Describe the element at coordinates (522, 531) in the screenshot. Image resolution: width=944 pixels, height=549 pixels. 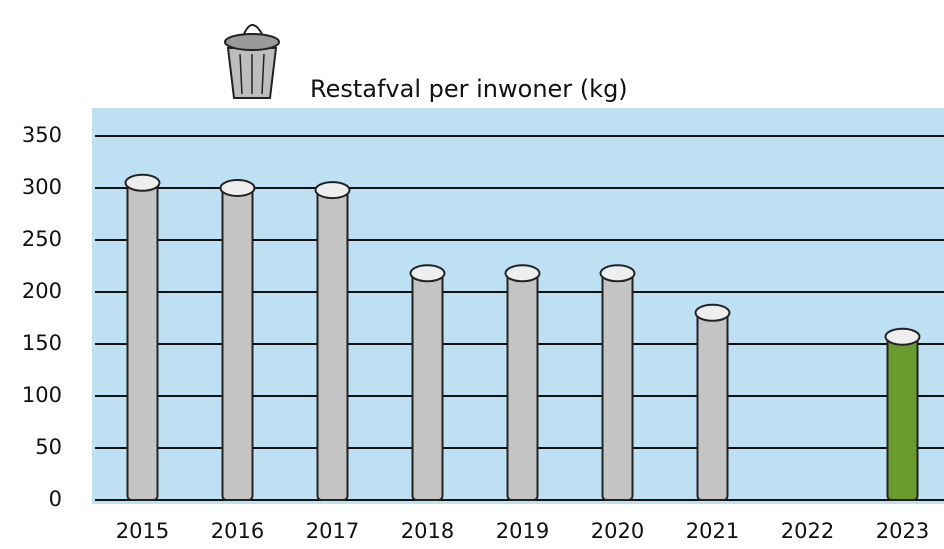
I see `x-tick-label: 2019` at that location.